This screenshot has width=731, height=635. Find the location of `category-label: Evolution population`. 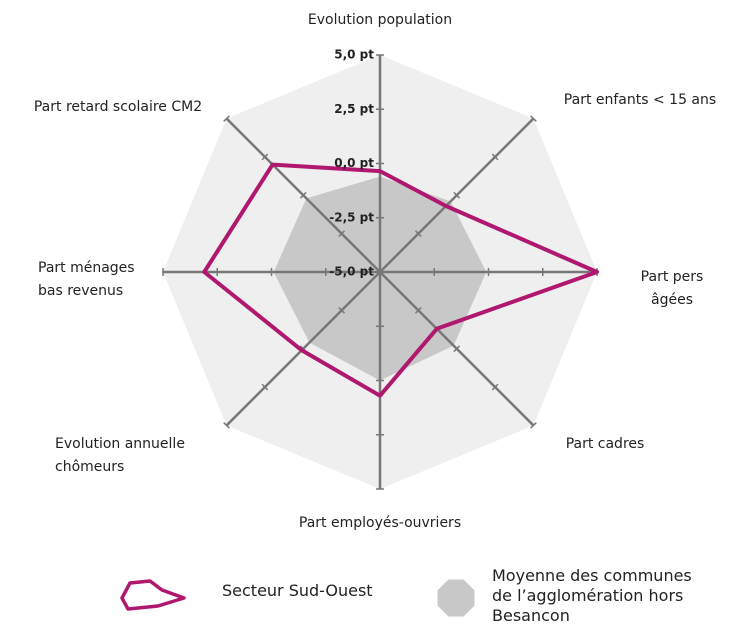

category-label: Evolution population is located at coordinates (380, 20).